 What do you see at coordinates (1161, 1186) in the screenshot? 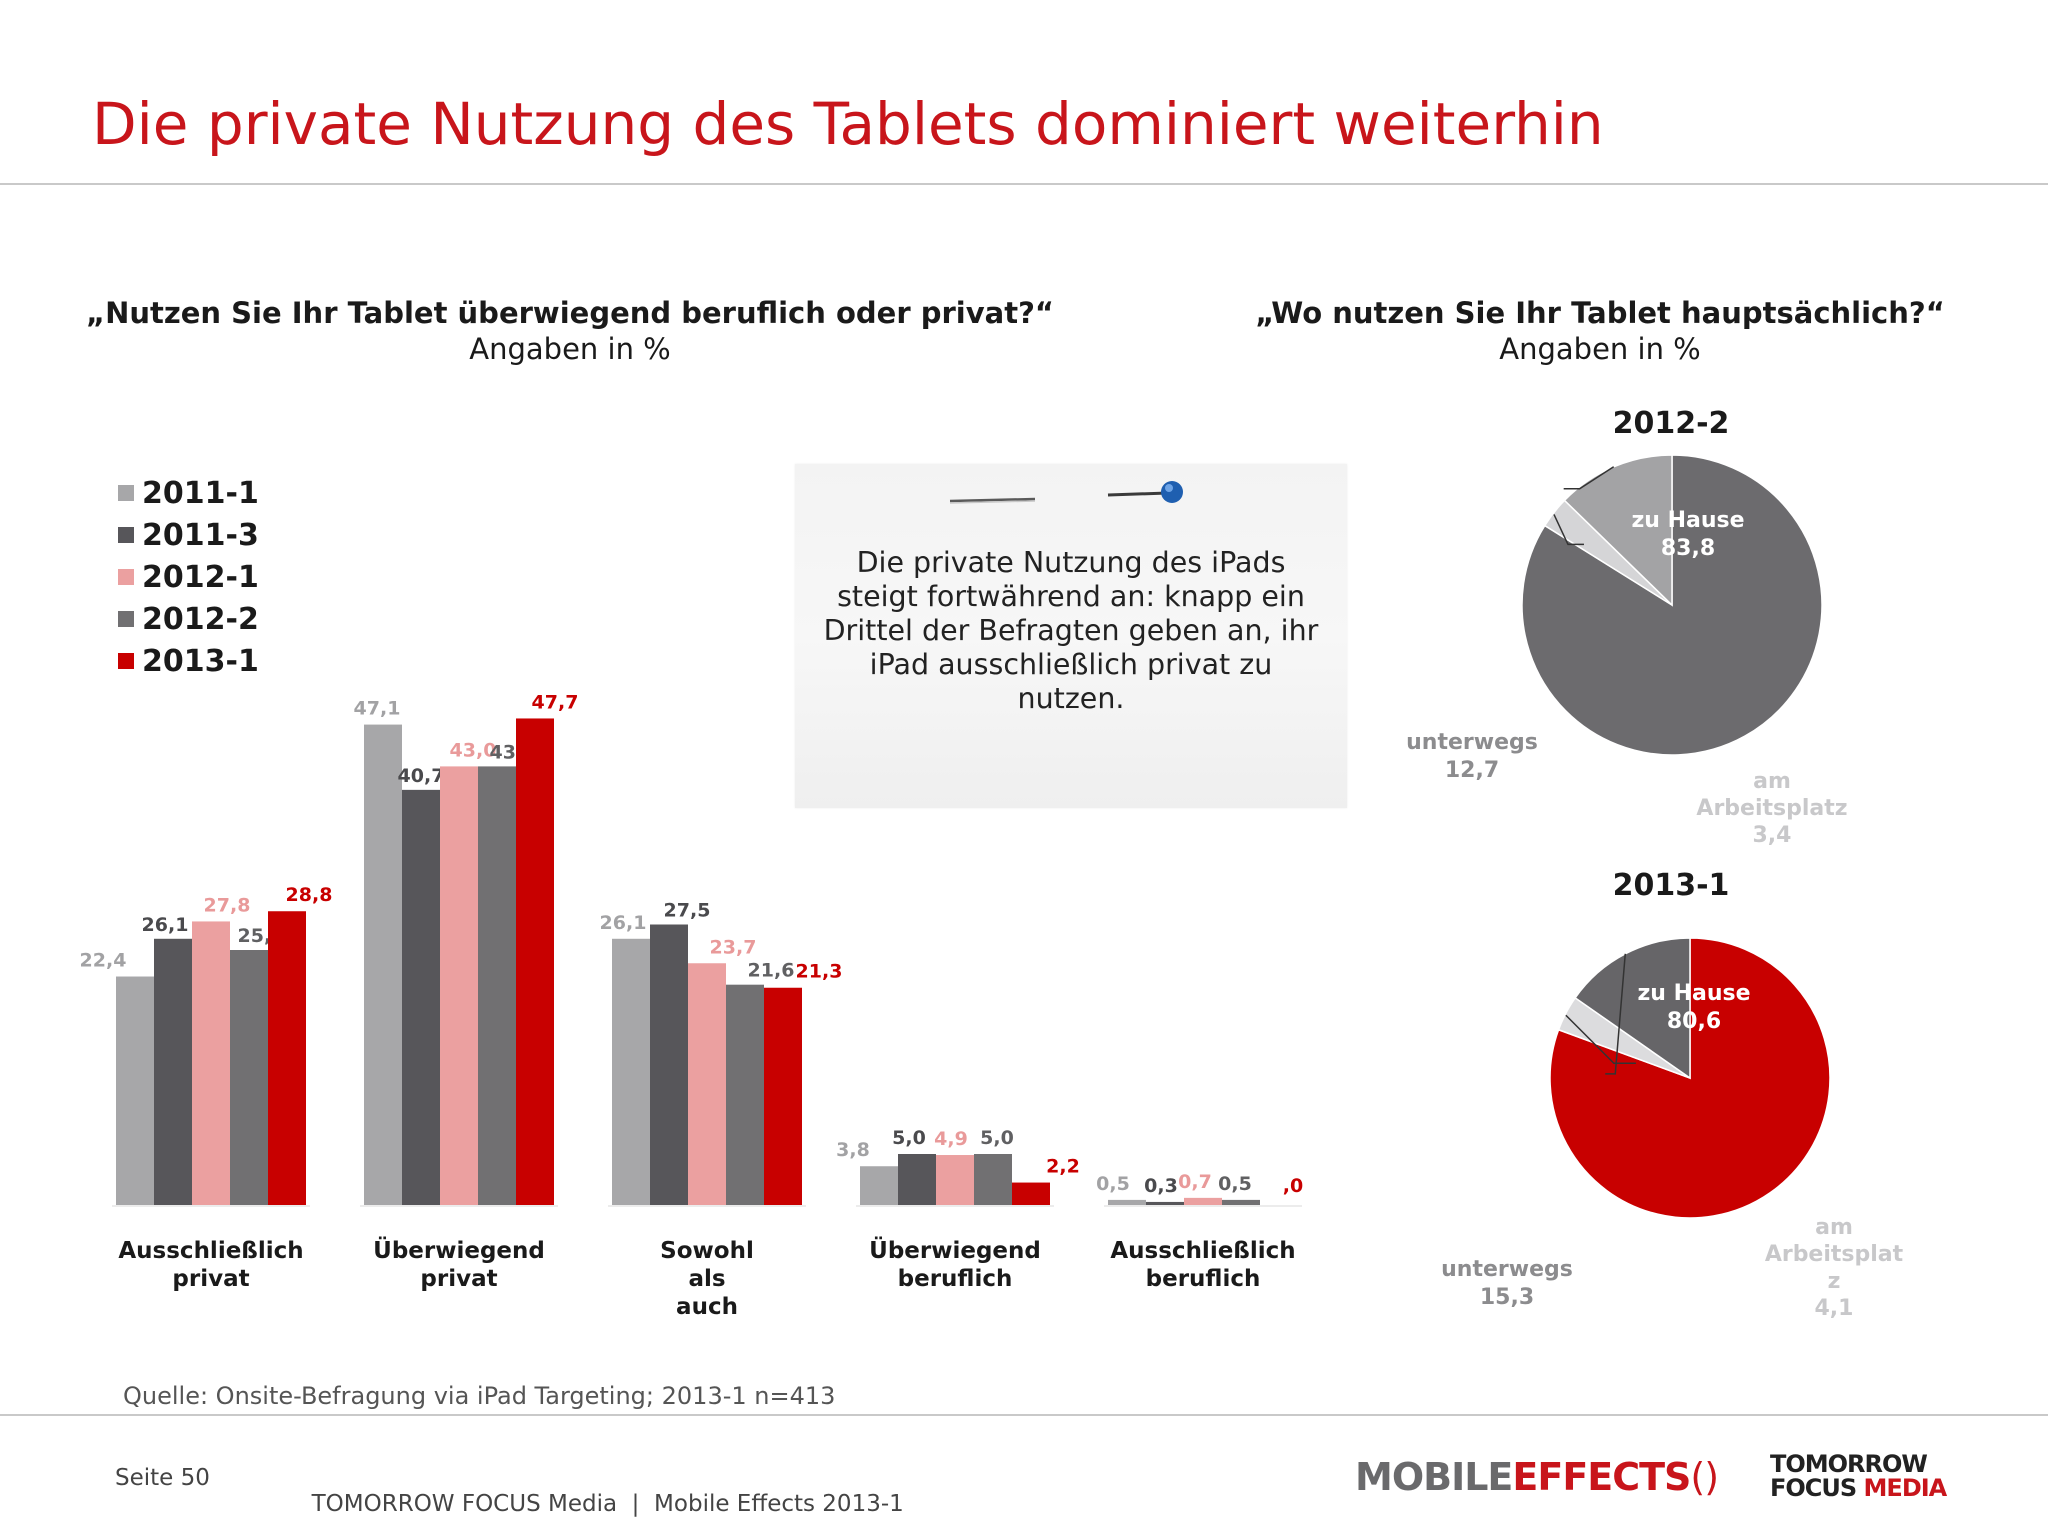
I see `data-label: 0,3` at bounding box center [1161, 1186].